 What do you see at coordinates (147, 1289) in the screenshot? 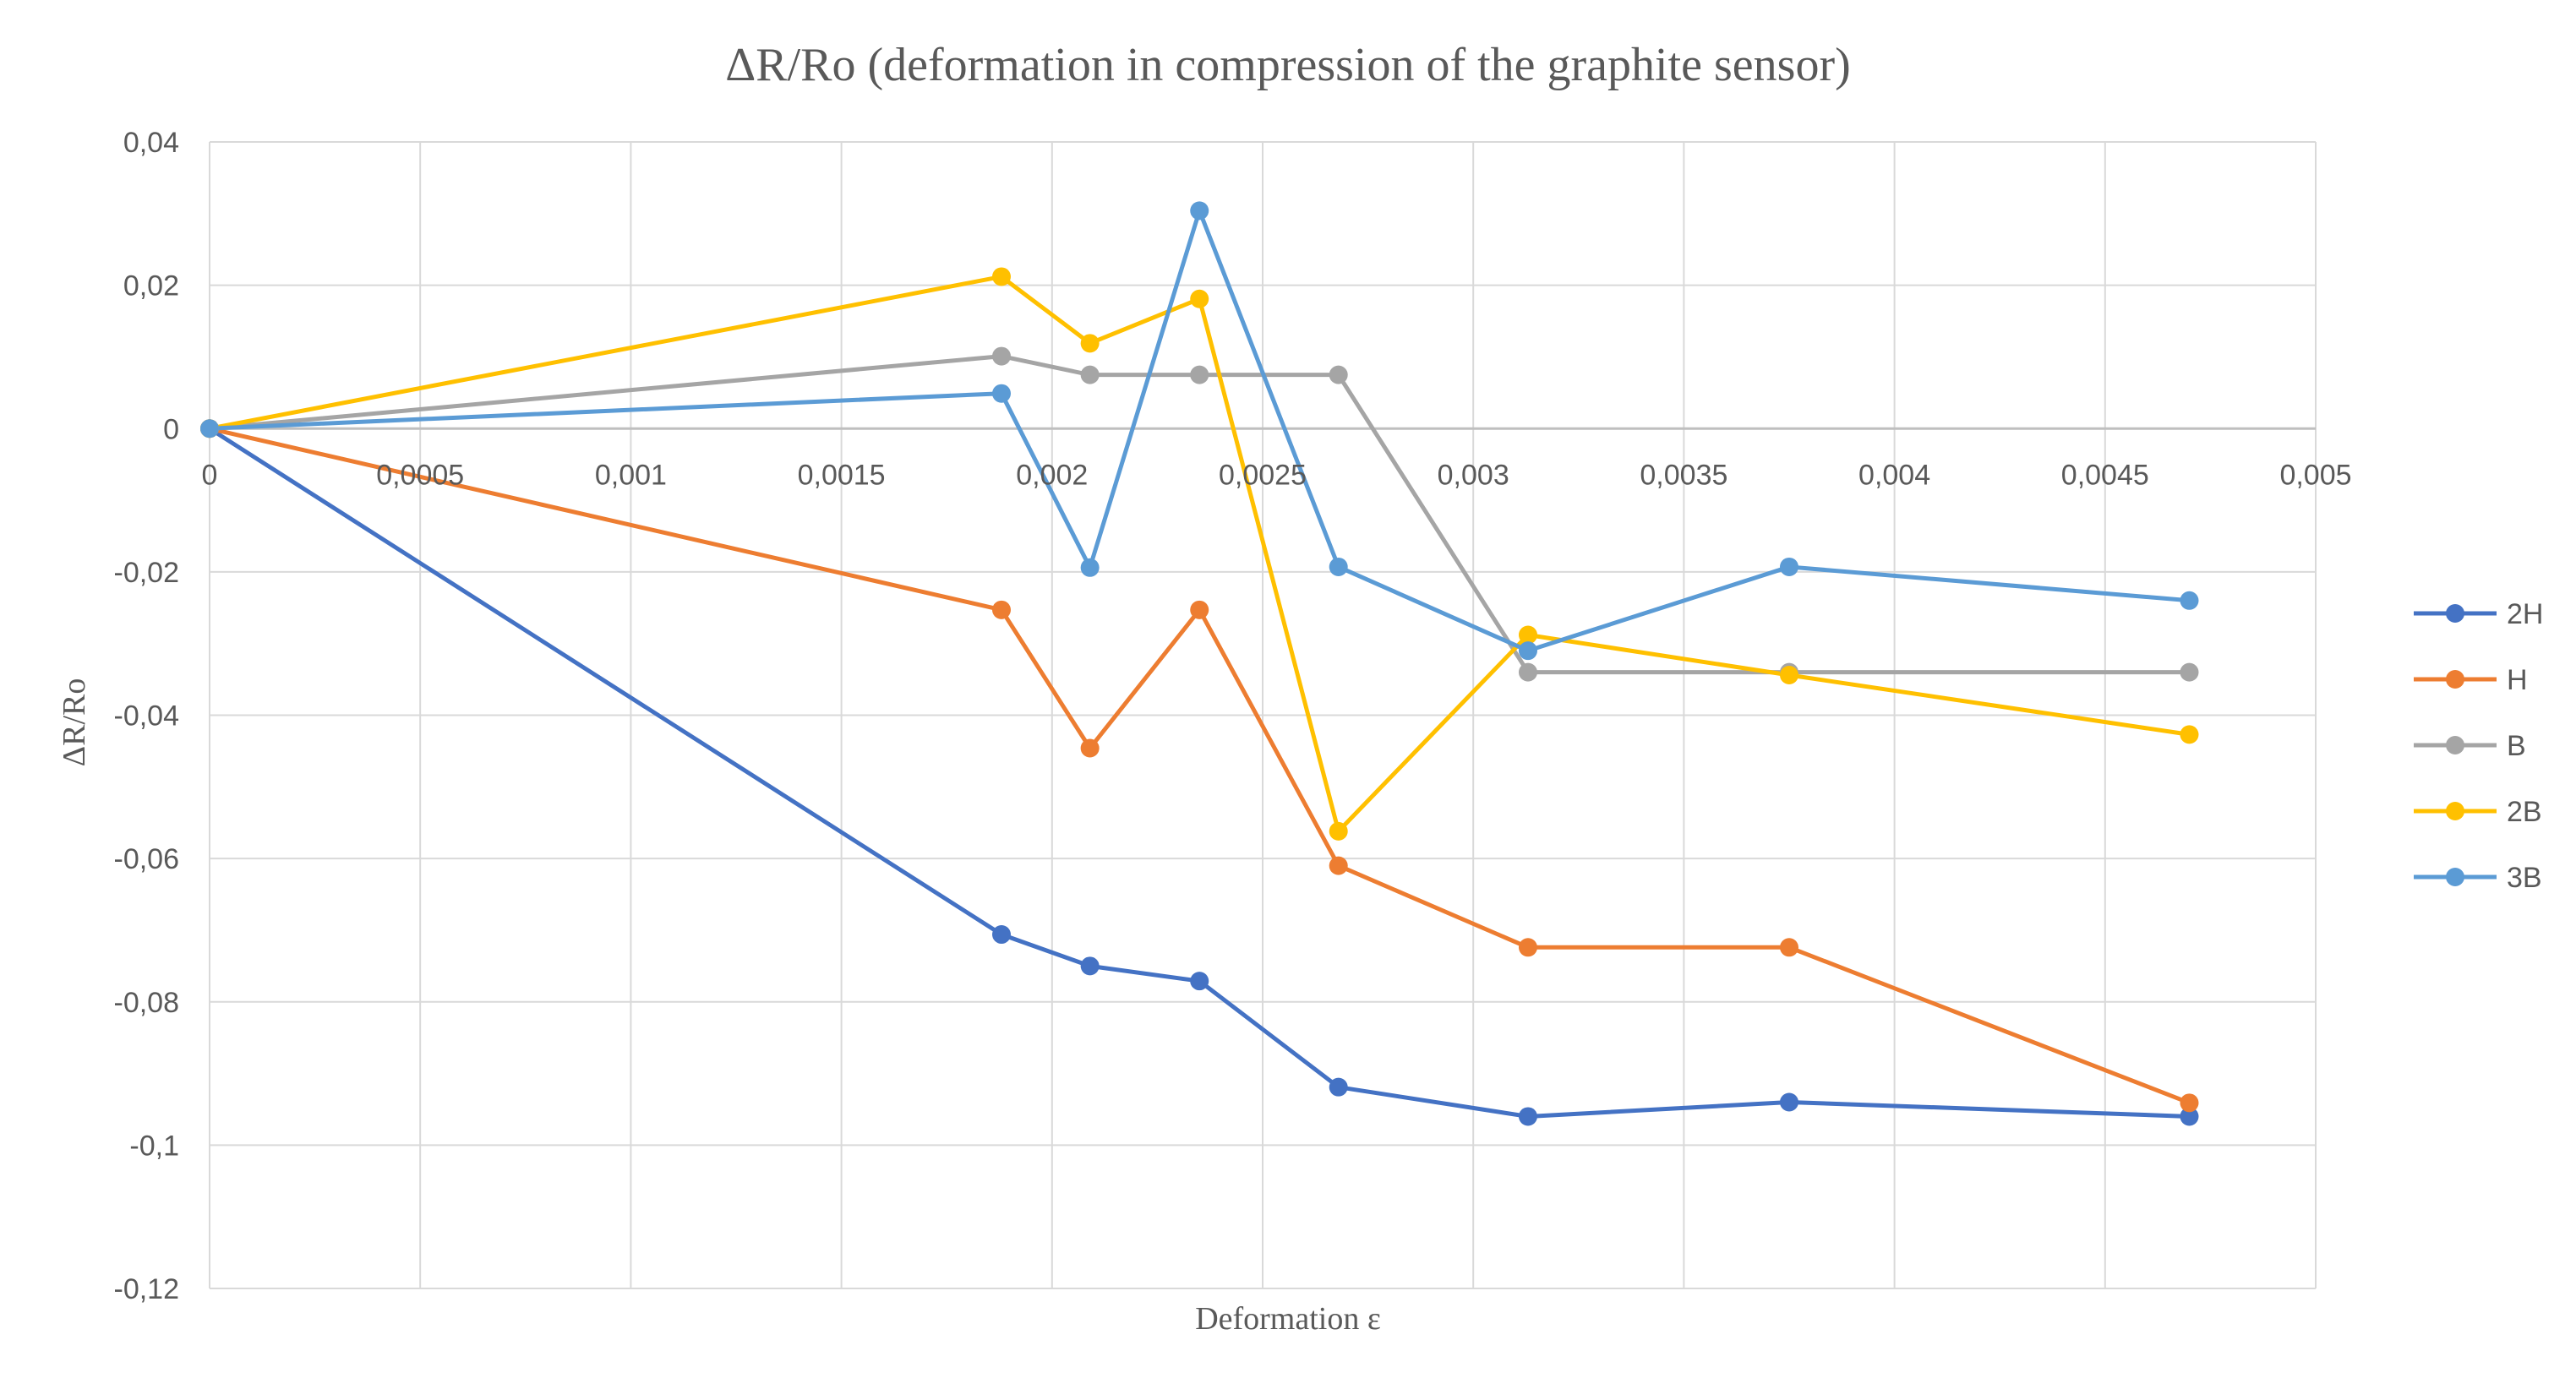
I see `y-tick-label: -0,12` at bounding box center [147, 1289].